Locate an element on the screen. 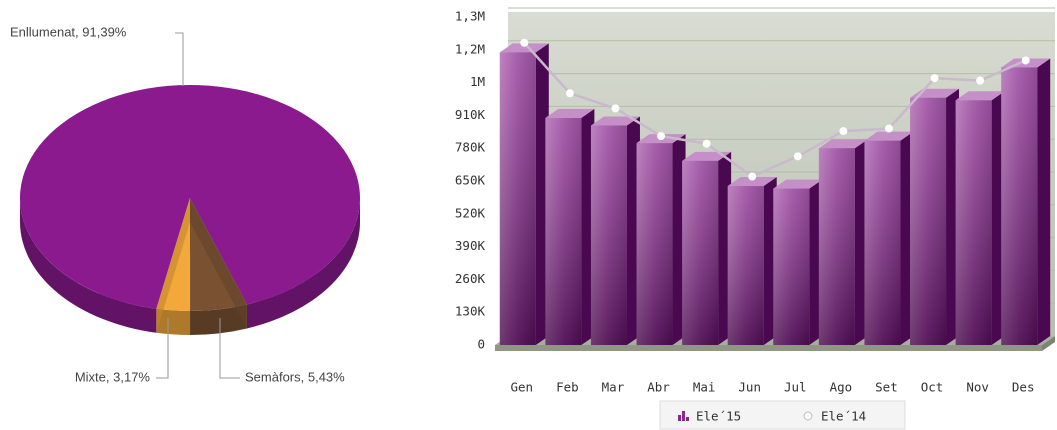 This screenshot has width=1057, height=430. legend-box is located at coordinates (782, 415).